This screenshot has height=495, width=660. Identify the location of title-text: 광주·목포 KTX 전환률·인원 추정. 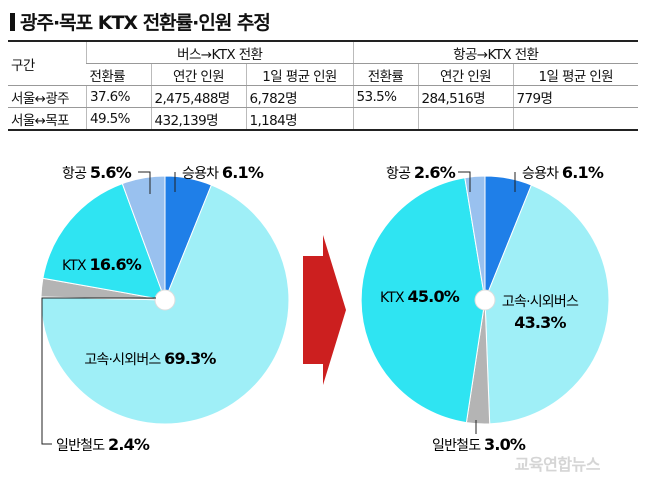
(145, 23).